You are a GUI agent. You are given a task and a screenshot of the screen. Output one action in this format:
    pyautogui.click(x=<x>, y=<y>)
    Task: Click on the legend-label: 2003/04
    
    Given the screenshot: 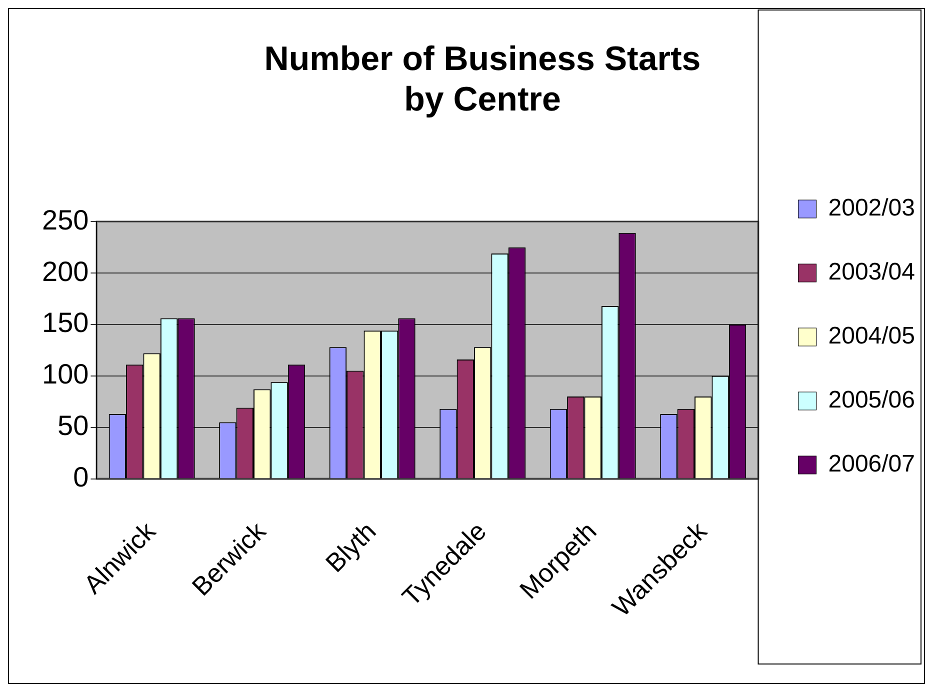 What is the action you would take?
    pyautogui.click(x=872, y=272)
    